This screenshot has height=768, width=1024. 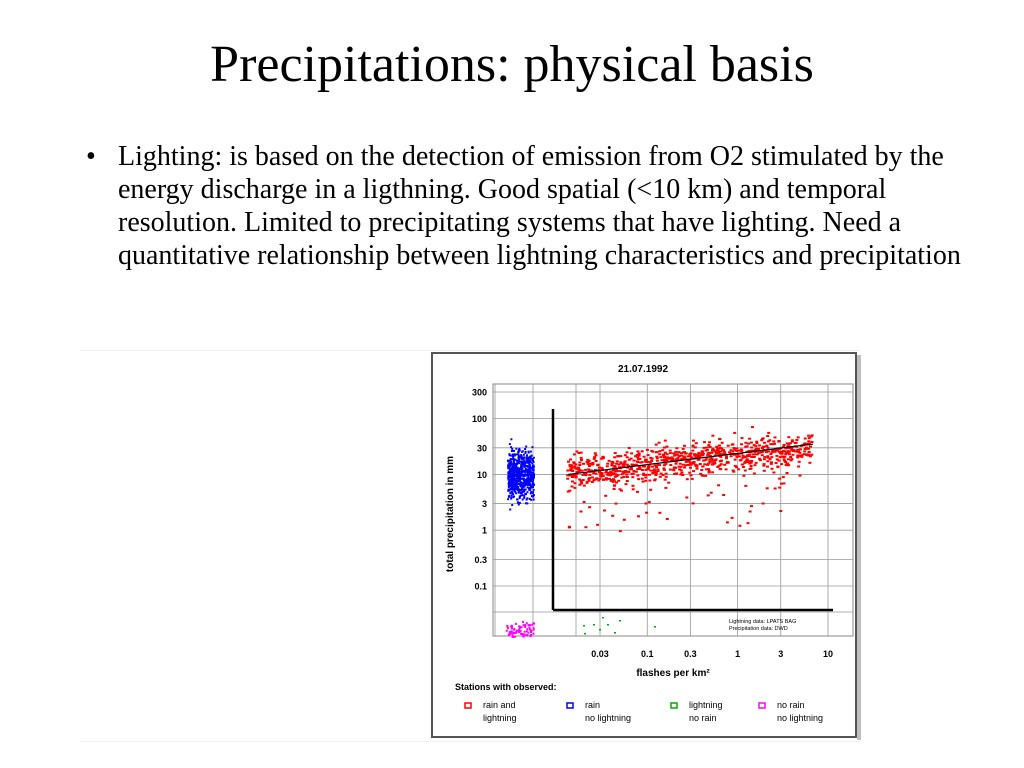 I want to click on legend-swatch, so click(x=468, y=705).